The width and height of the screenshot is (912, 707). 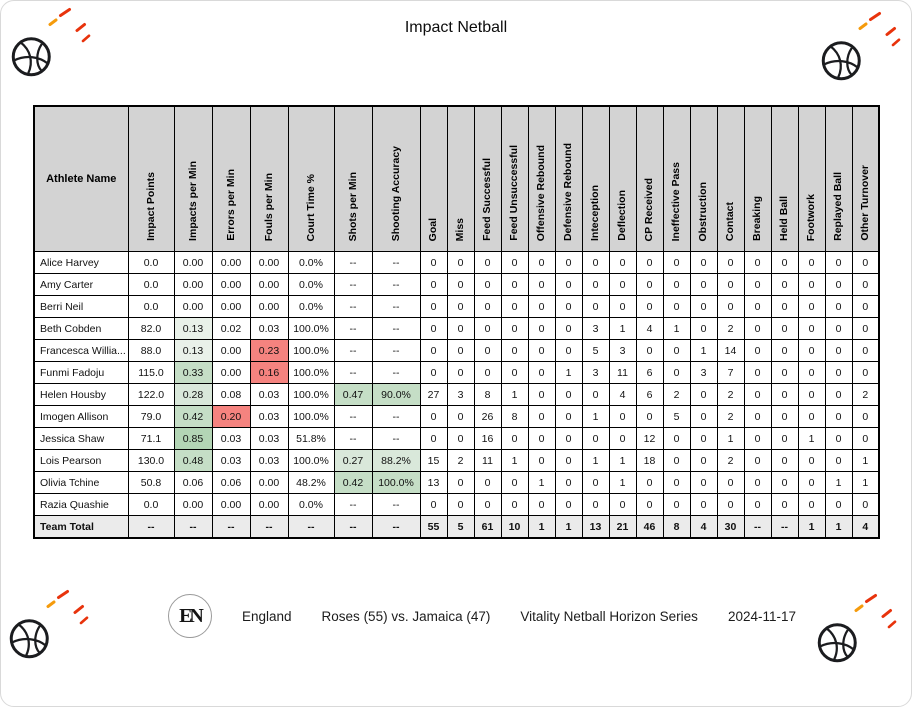 I want to click on stat-cell: 16, so click(x=487, y=438).